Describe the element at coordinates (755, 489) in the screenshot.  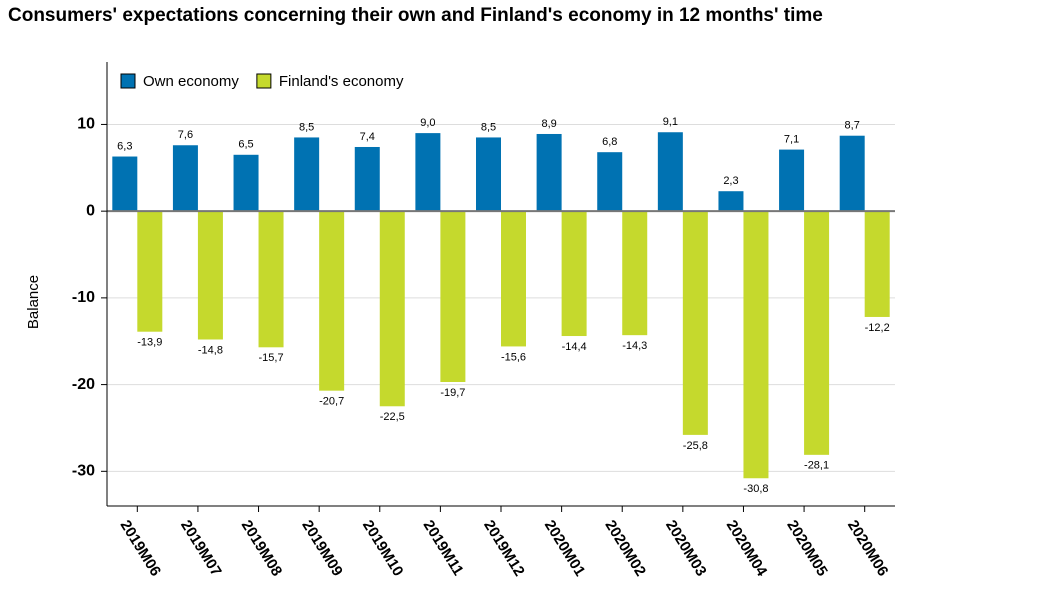
I see `value-label: -30,8` at that location.